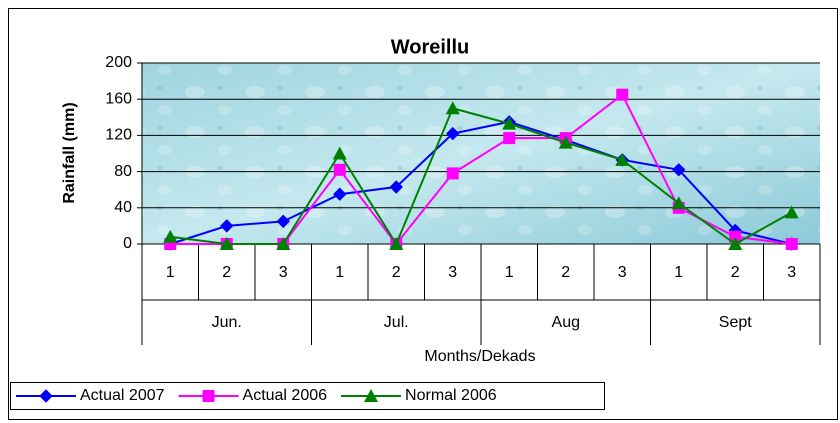 This screenshot has height=423, width=840. Describe the element at coordinates (69, 152) in the screenshot. I see `y-axis-title: Rainfall (mm)` at that location.